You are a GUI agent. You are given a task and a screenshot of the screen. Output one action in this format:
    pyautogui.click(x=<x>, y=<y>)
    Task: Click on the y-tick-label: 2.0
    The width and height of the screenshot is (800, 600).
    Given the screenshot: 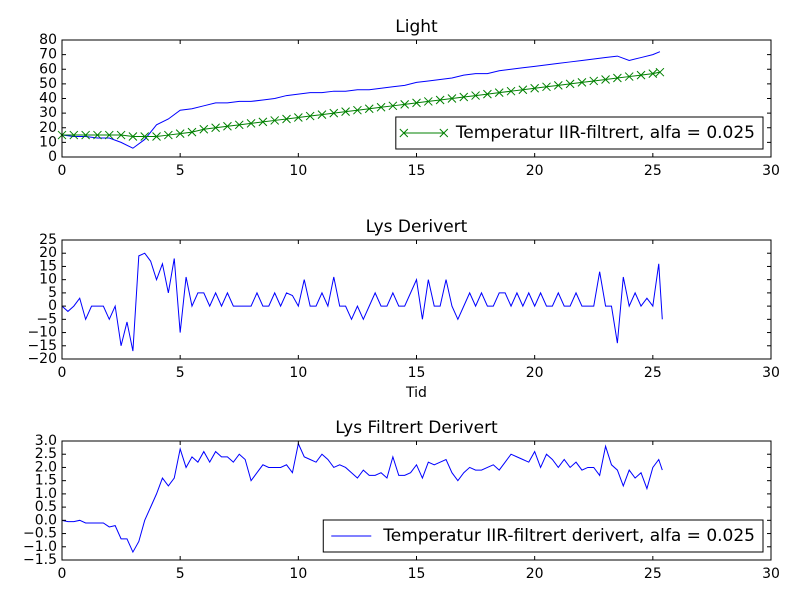 What is the action you would take?
    pyautogui.click(x=46, y=467)
    